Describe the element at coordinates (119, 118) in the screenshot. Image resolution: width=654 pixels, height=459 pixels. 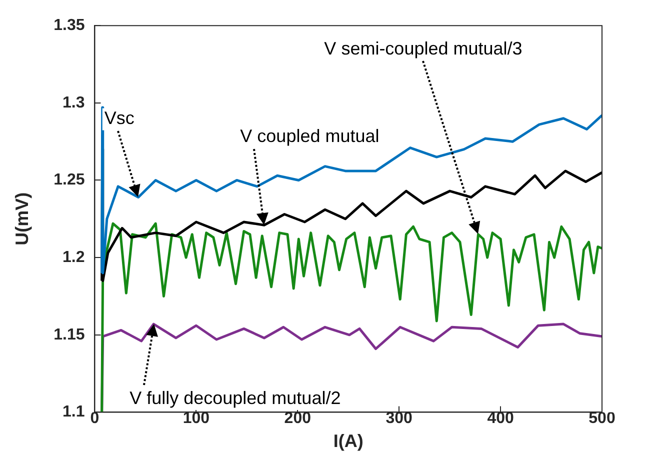
I see `series-label: Vsc` at that location.